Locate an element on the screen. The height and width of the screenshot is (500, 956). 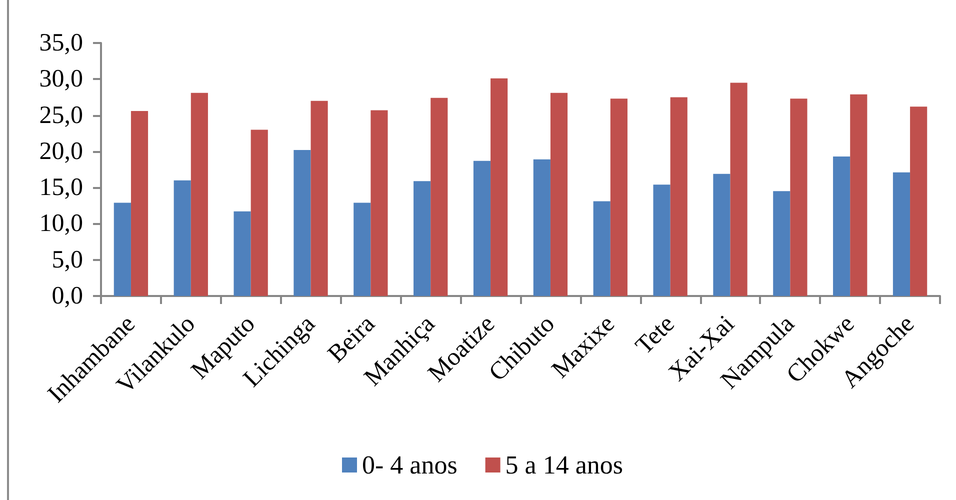
y-tick-label: 35,0 is located at coordinates (61, 43).